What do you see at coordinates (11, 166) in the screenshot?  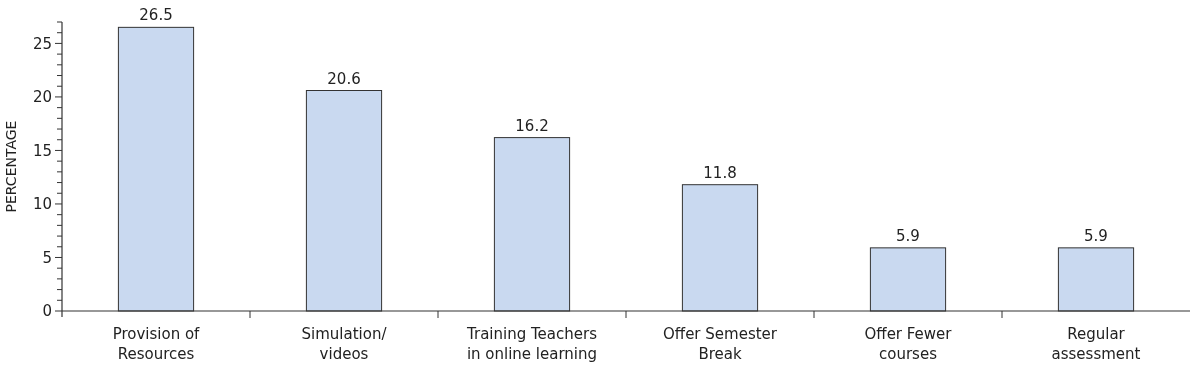 I see `y-axis-title: PERCENTAGE` at bounding box center [11, 166].